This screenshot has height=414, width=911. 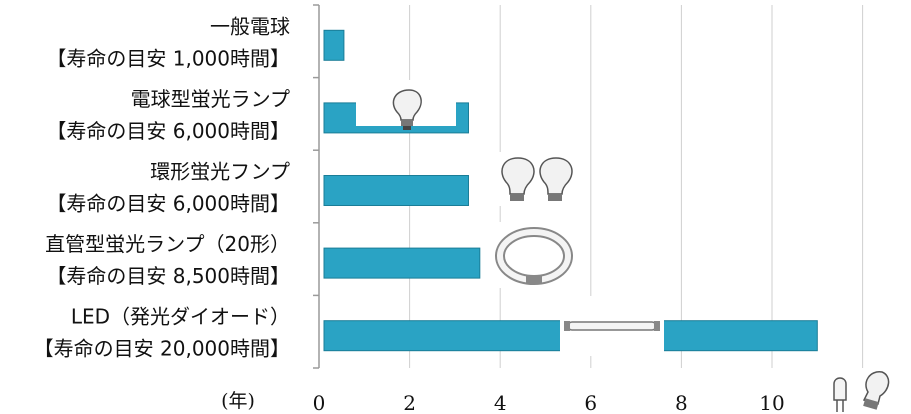 What do you see at coordinates (162, 349) in the screenshot?
I see `category-lifespan: 【寿命の目安 20,000時間】` at bounding box center [162, 349].